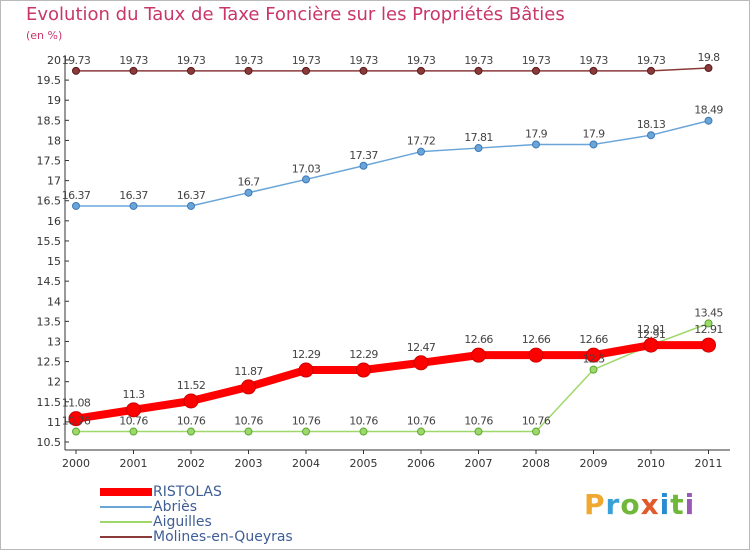 The height and width of the screenshot is (550, 750). I want to click on legend-label: Aiguilles, so click(182, 522).